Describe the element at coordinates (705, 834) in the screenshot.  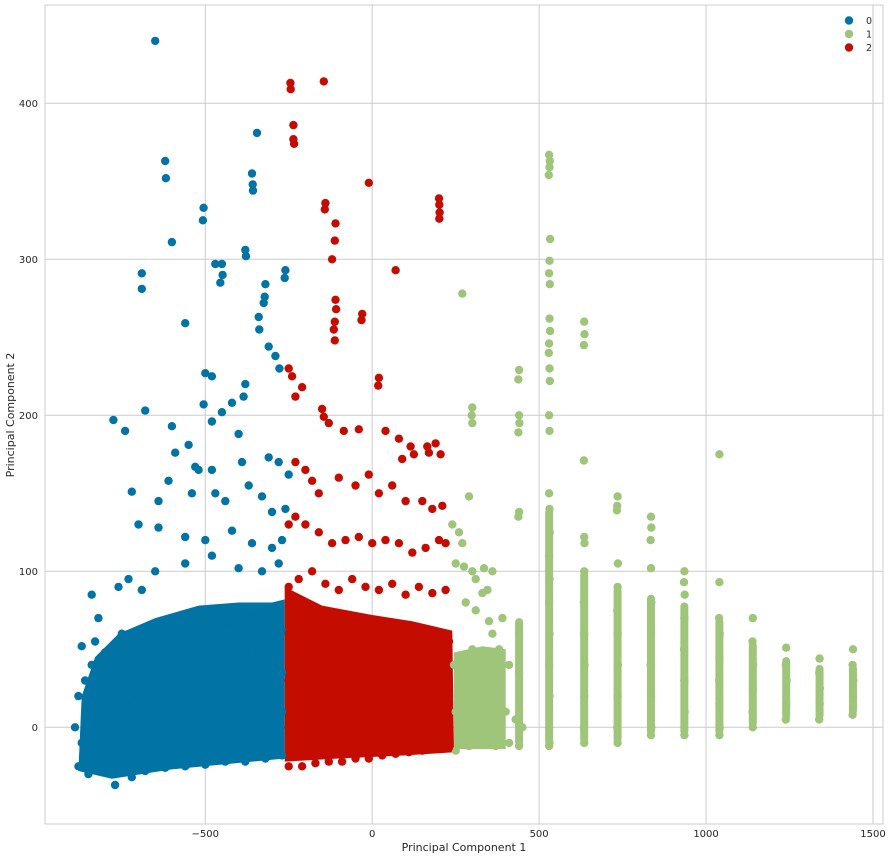
I see `x-tick-label: 1000` at that location.